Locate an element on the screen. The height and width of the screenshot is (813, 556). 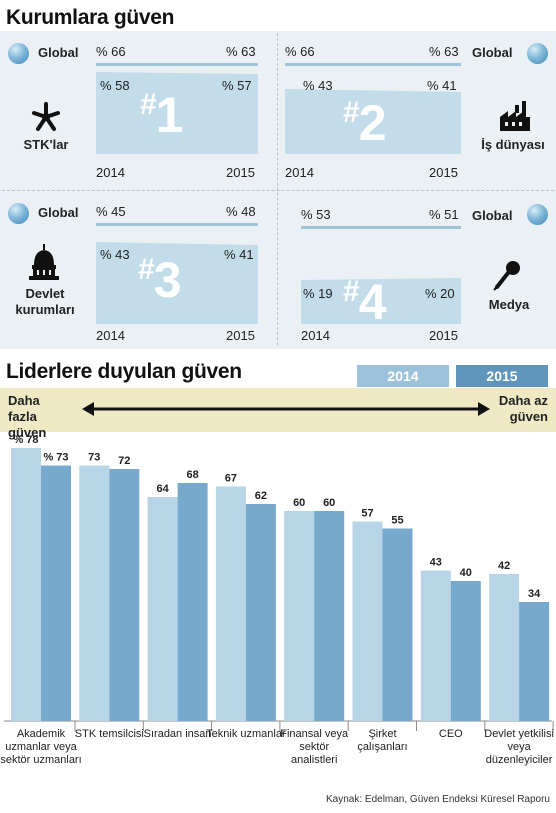
value-label-2014-2: 73 is located at coordinates (94, 458).